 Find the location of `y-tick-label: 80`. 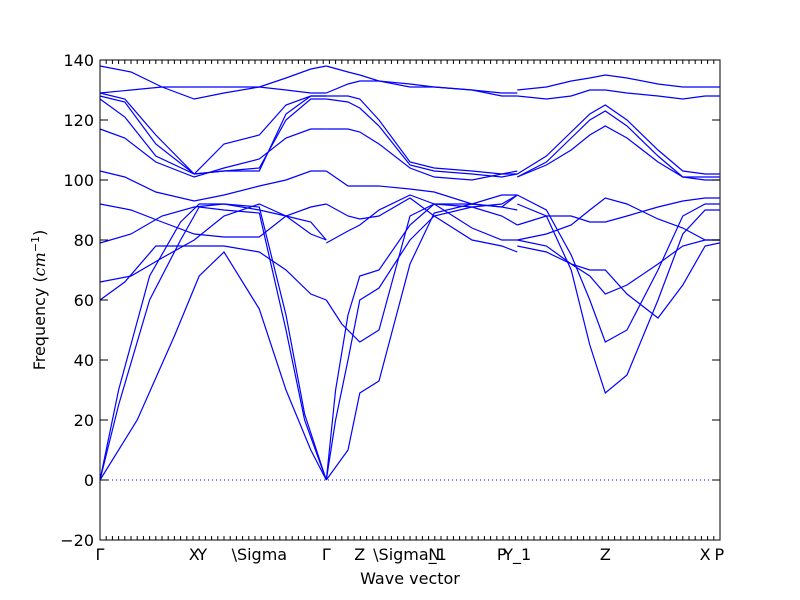

y-tick-label: 80 is located at coordinates (84, 240).